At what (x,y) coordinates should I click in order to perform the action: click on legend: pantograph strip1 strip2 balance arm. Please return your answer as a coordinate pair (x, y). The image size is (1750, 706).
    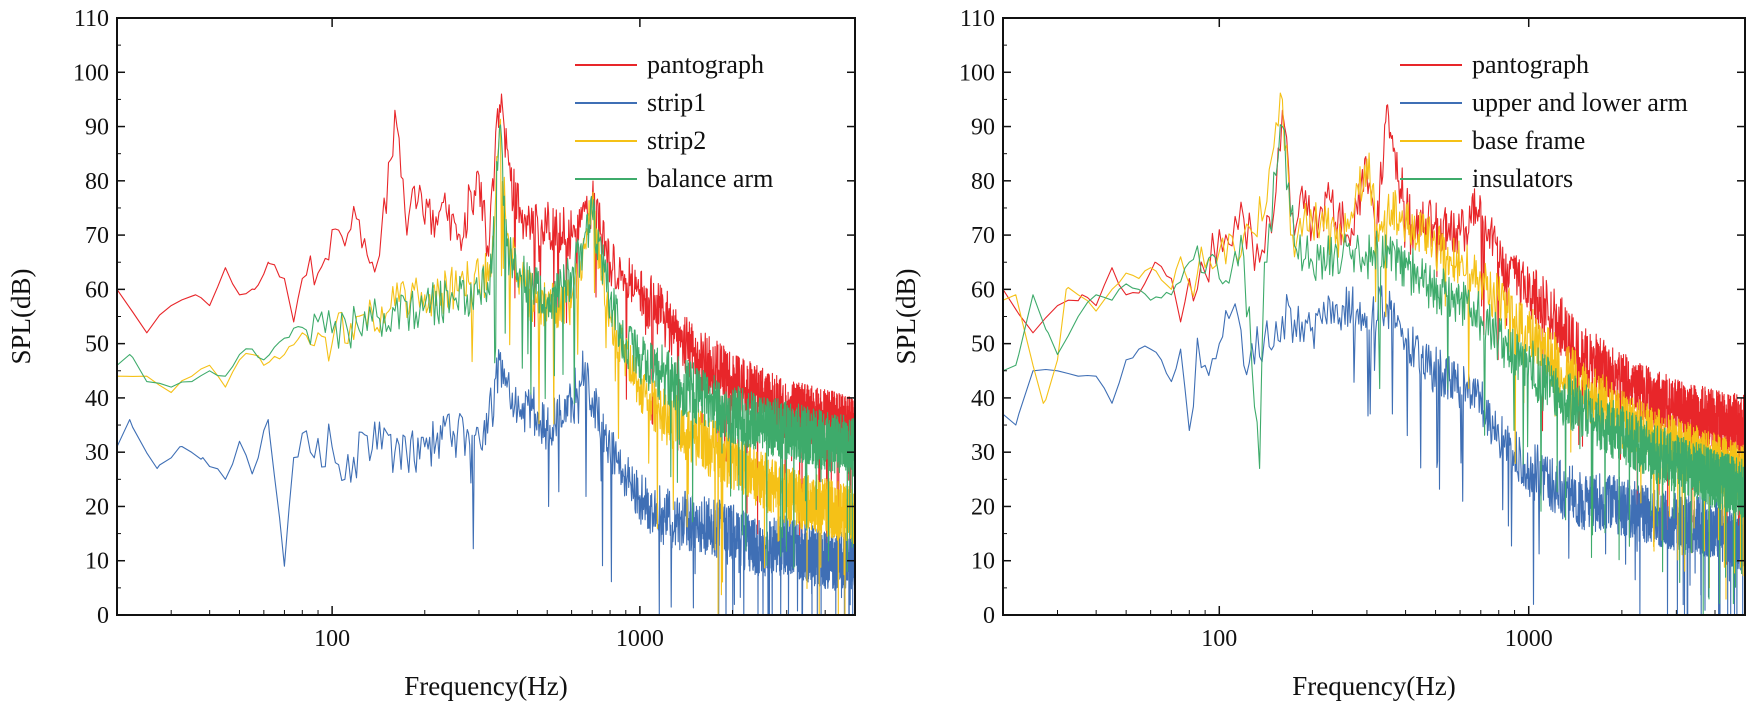
    Looking at the image, I should click on (674, 121).